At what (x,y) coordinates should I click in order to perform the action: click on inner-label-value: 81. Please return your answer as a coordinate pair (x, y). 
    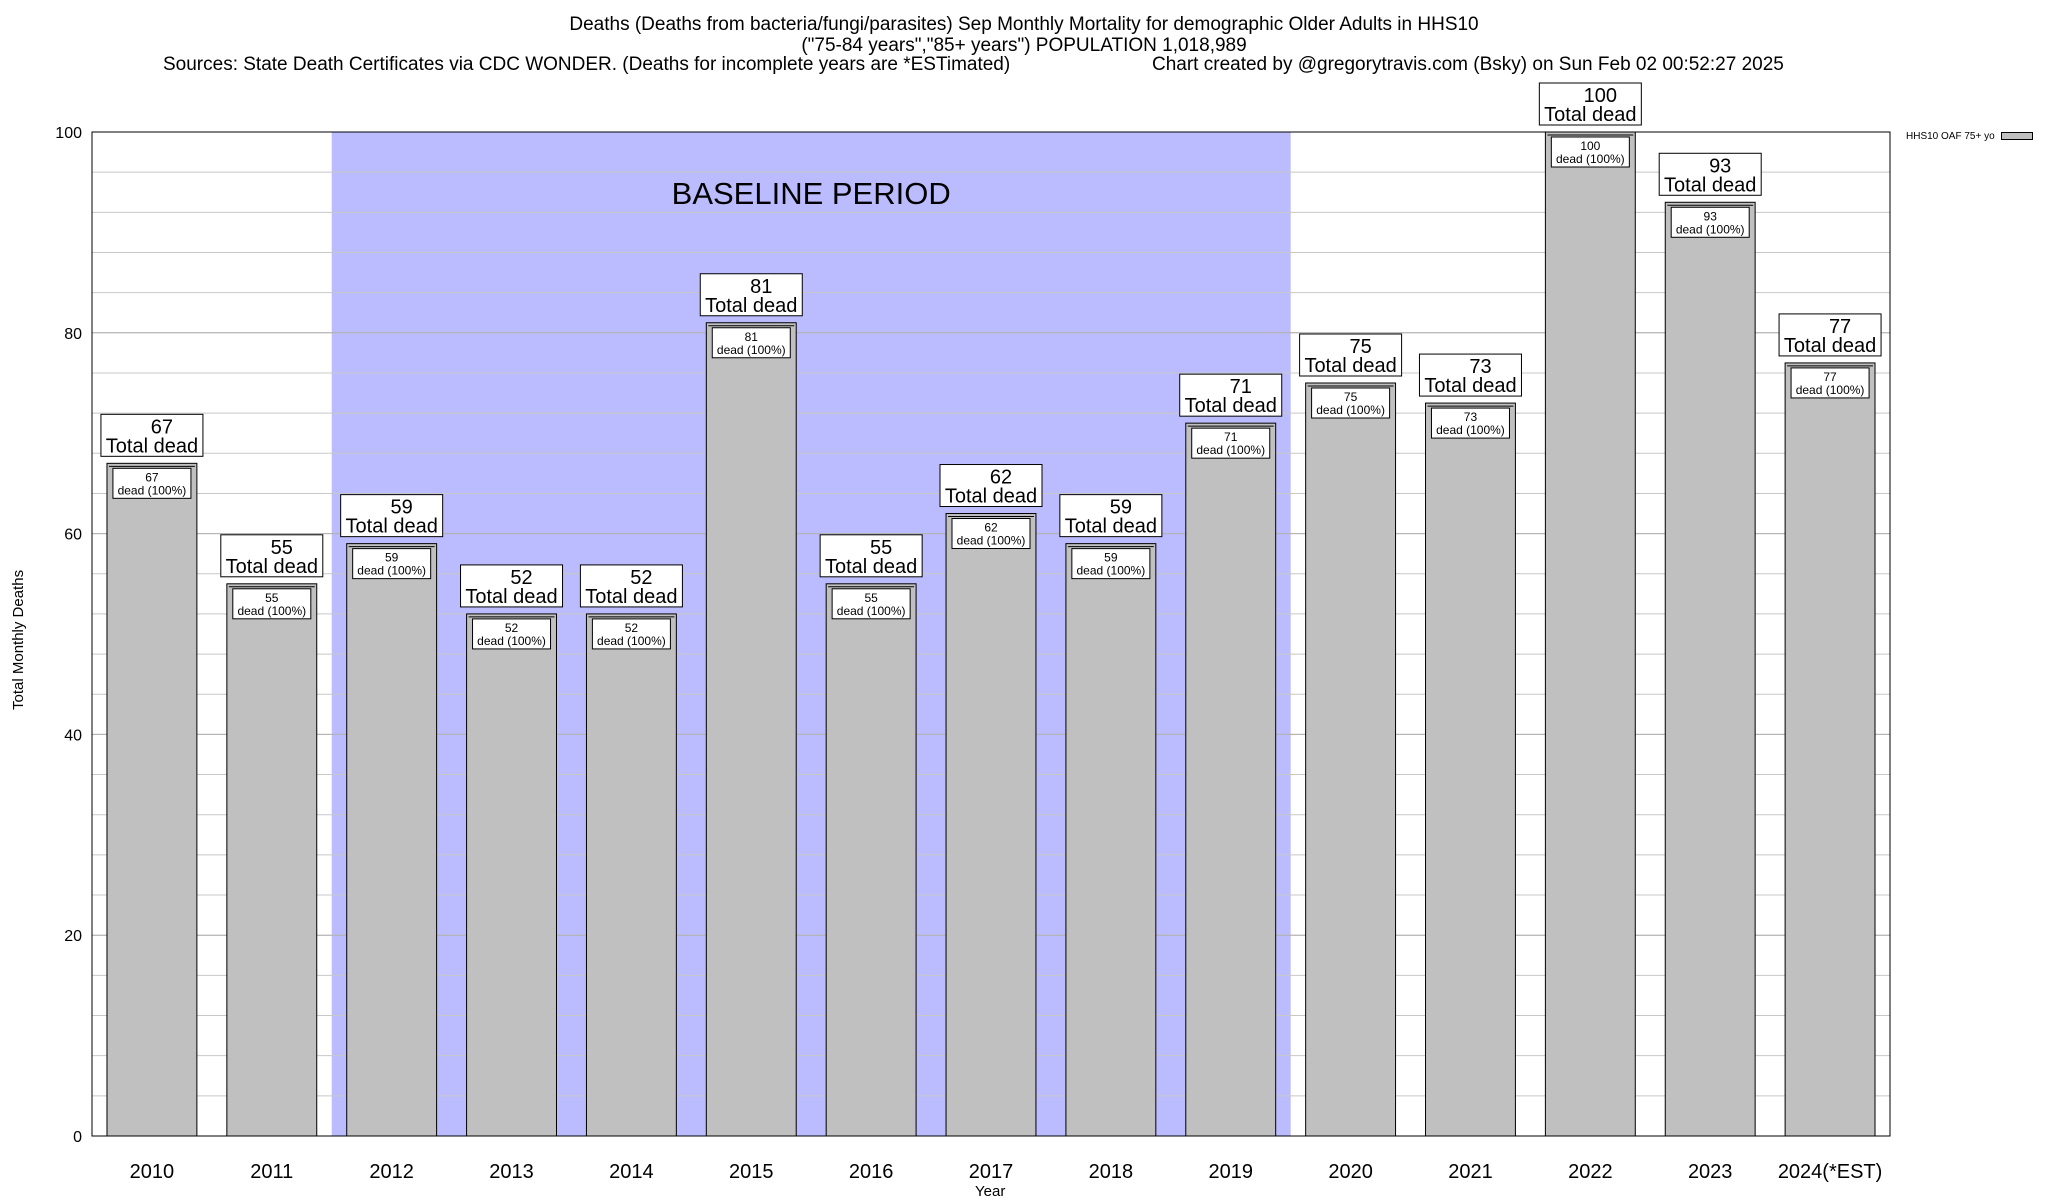
    Looking at the image, I should click on (752, 337).